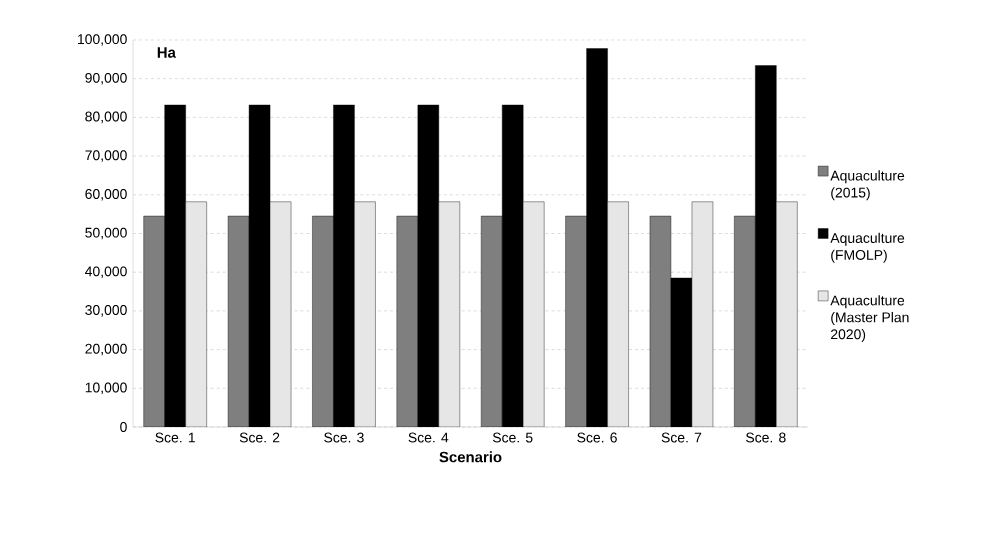  I want to click on x-tick-label: Sce. 5, so click(512, 437).